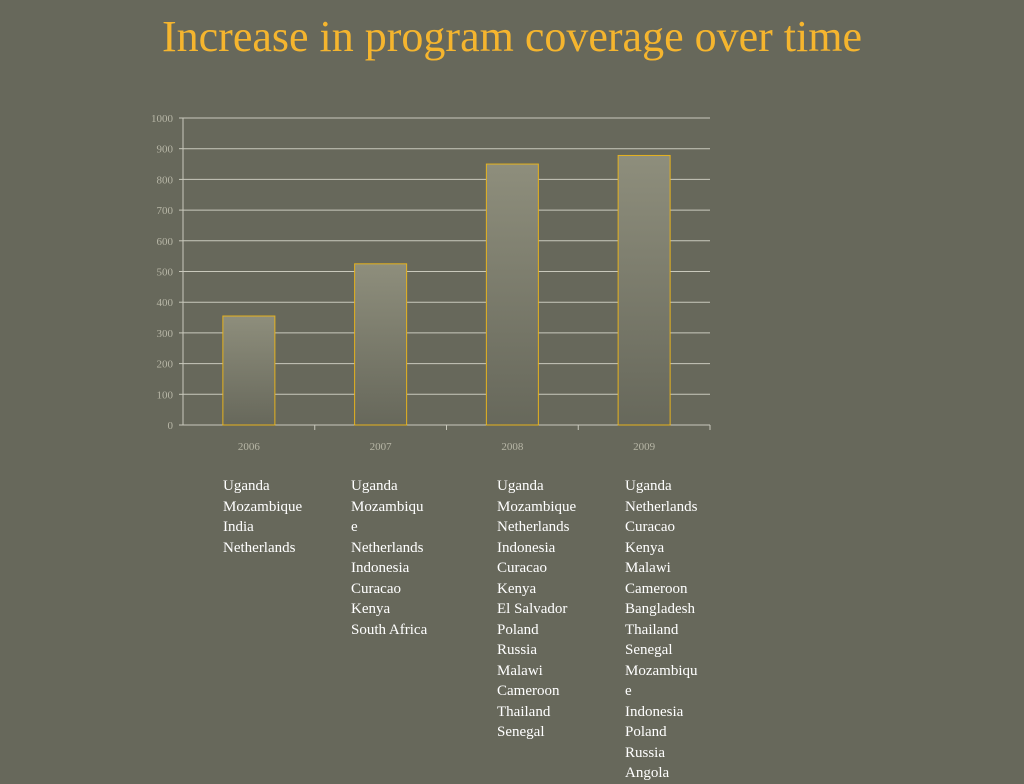 The width and height of the screenshot is (1024, 784). Describe the element at coordinates (162, 119) in the screenshot. I see `y-tick-label: 1000` at that location.